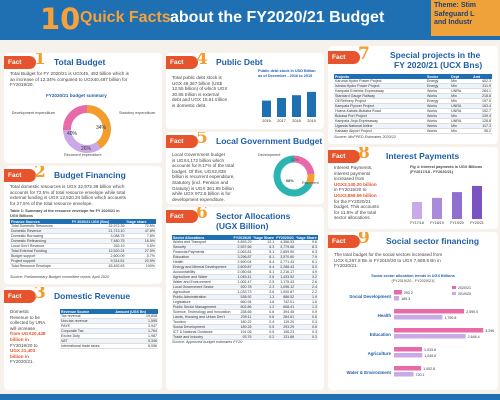 This screenshot has height=400, width=500. I want to click on table-cell: 117.3, so click(482, 126).